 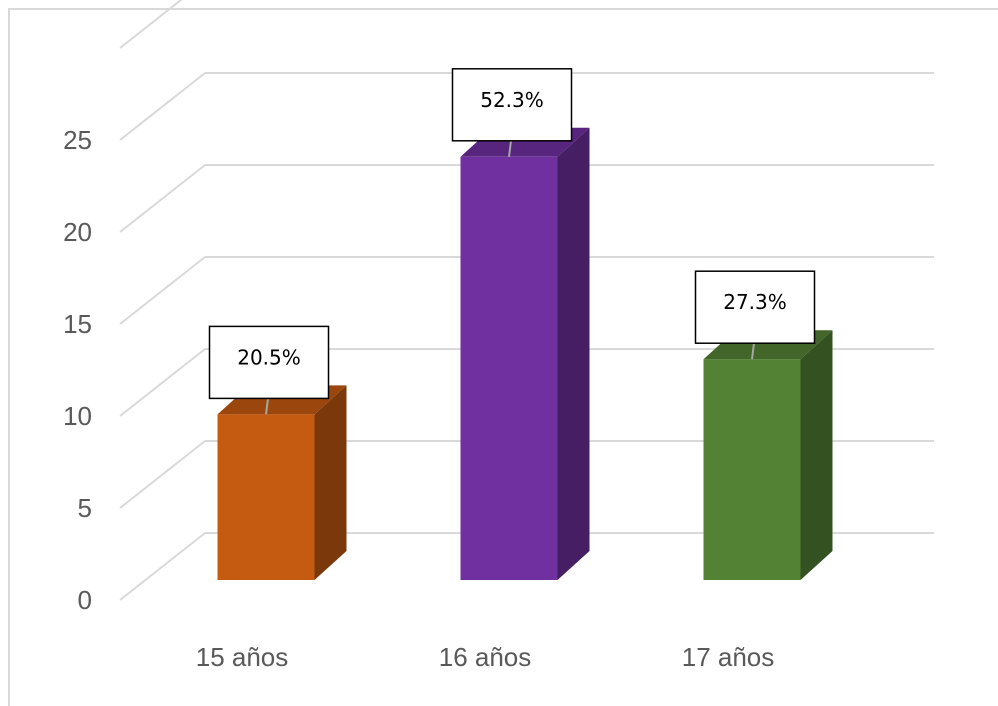 What do you see at coordinates (242, 657) in the screenshot?
I see `x-category-label-0: 15 años` at bounding box center [242, 657].